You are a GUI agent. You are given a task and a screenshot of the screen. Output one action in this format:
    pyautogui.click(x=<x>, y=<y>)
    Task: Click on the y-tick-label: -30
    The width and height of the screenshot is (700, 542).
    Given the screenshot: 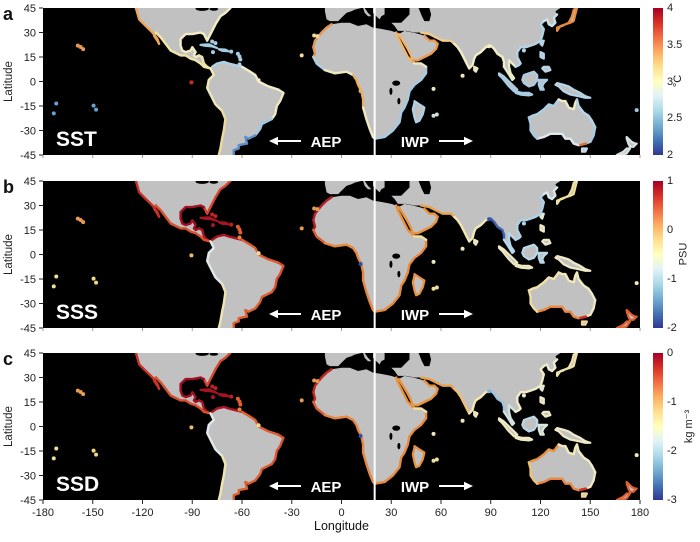 What is the action you would take?
    pyautogui.click(x=28, y=305)
    